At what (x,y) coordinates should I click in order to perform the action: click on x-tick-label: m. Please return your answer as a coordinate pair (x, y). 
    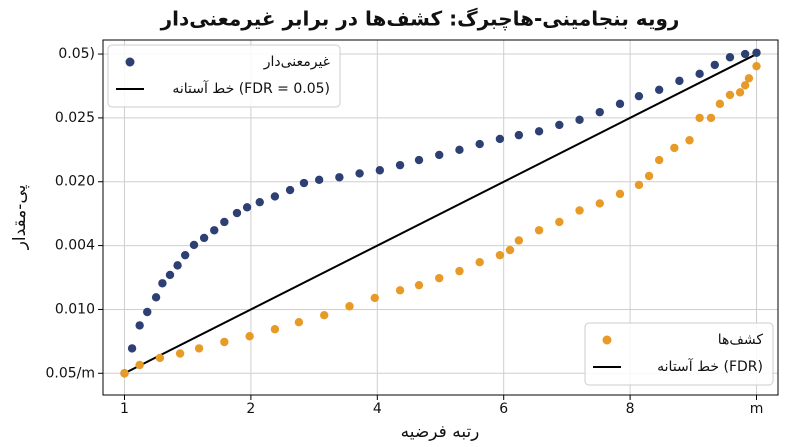
    Looking at the image, I should click on (757, 409).